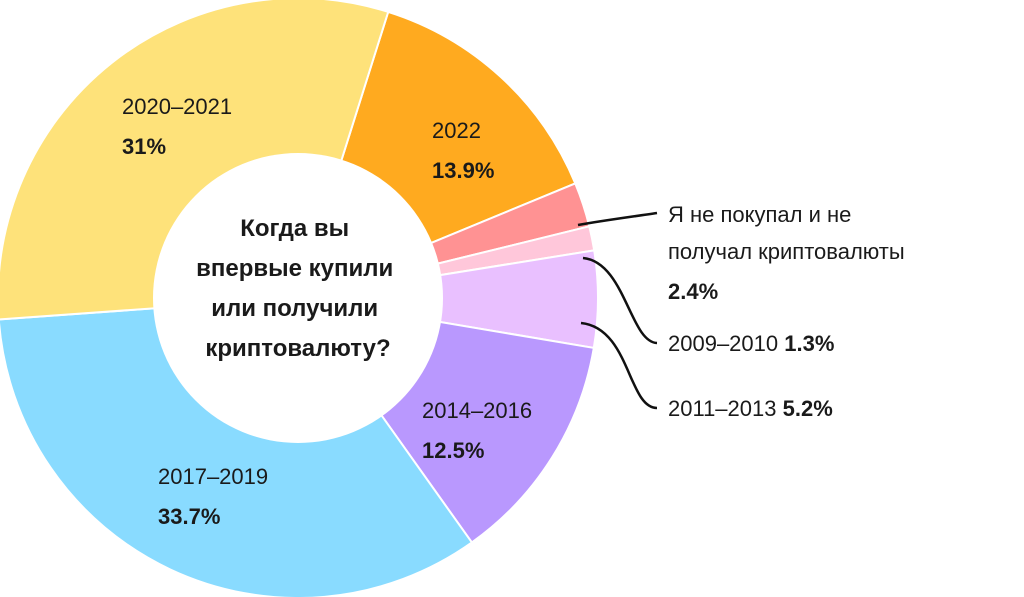  I want to click on chart-title-line-3: или получили, so click(294, 308).